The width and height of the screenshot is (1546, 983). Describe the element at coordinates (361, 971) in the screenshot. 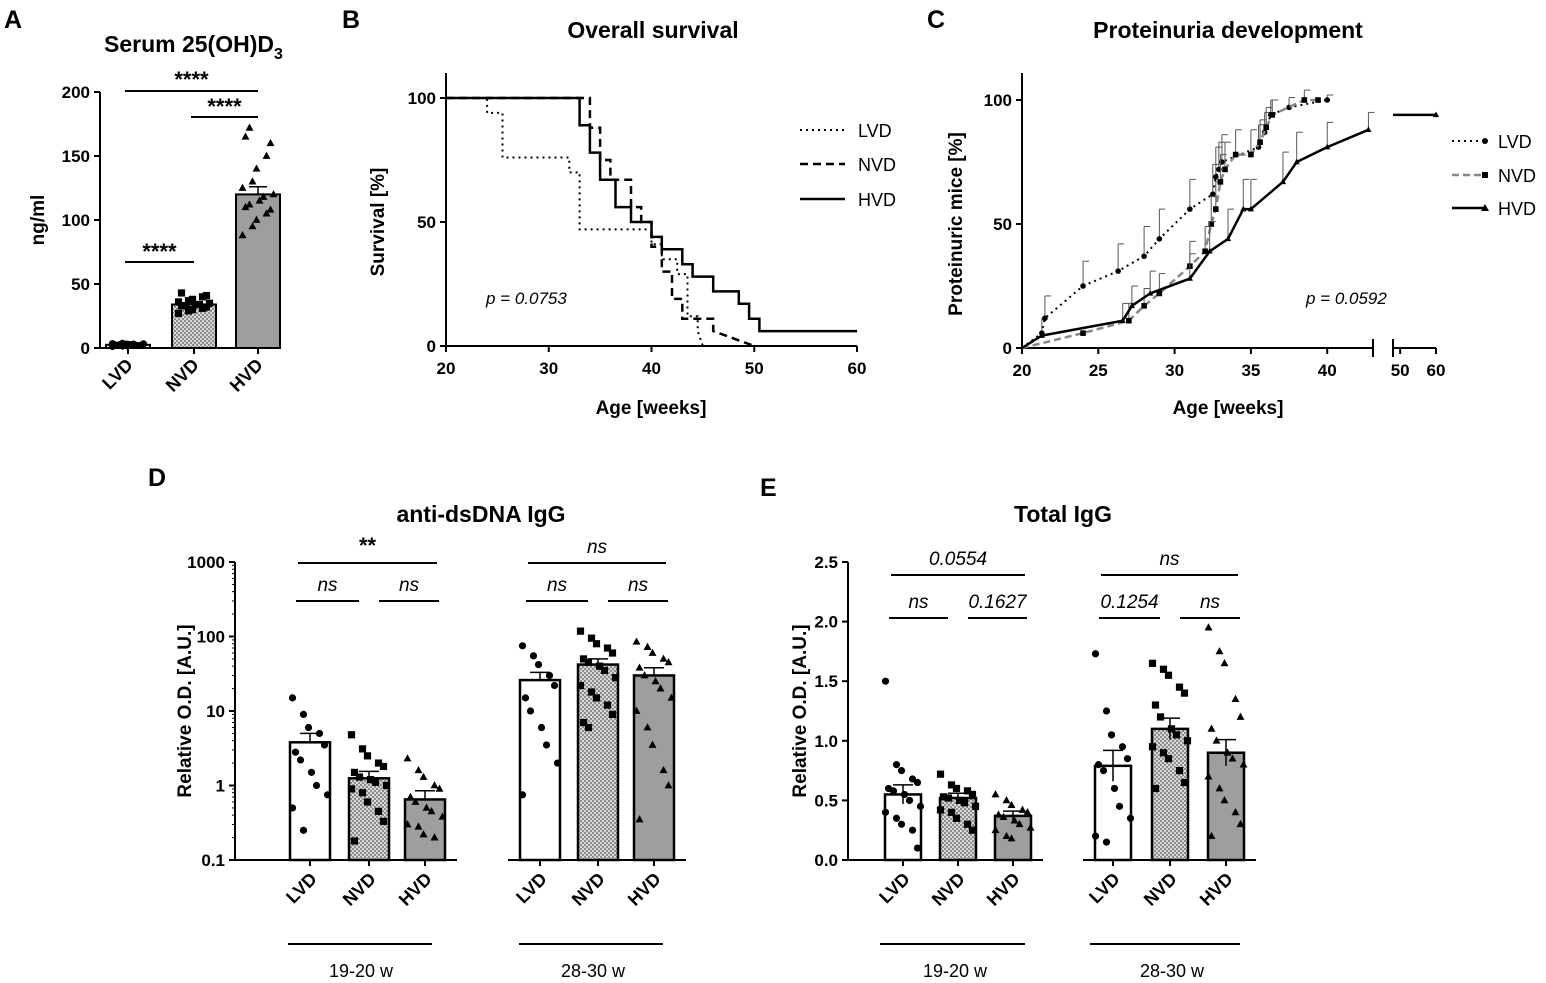

I see `panel-d-group-1: 19-20 w` at that location.